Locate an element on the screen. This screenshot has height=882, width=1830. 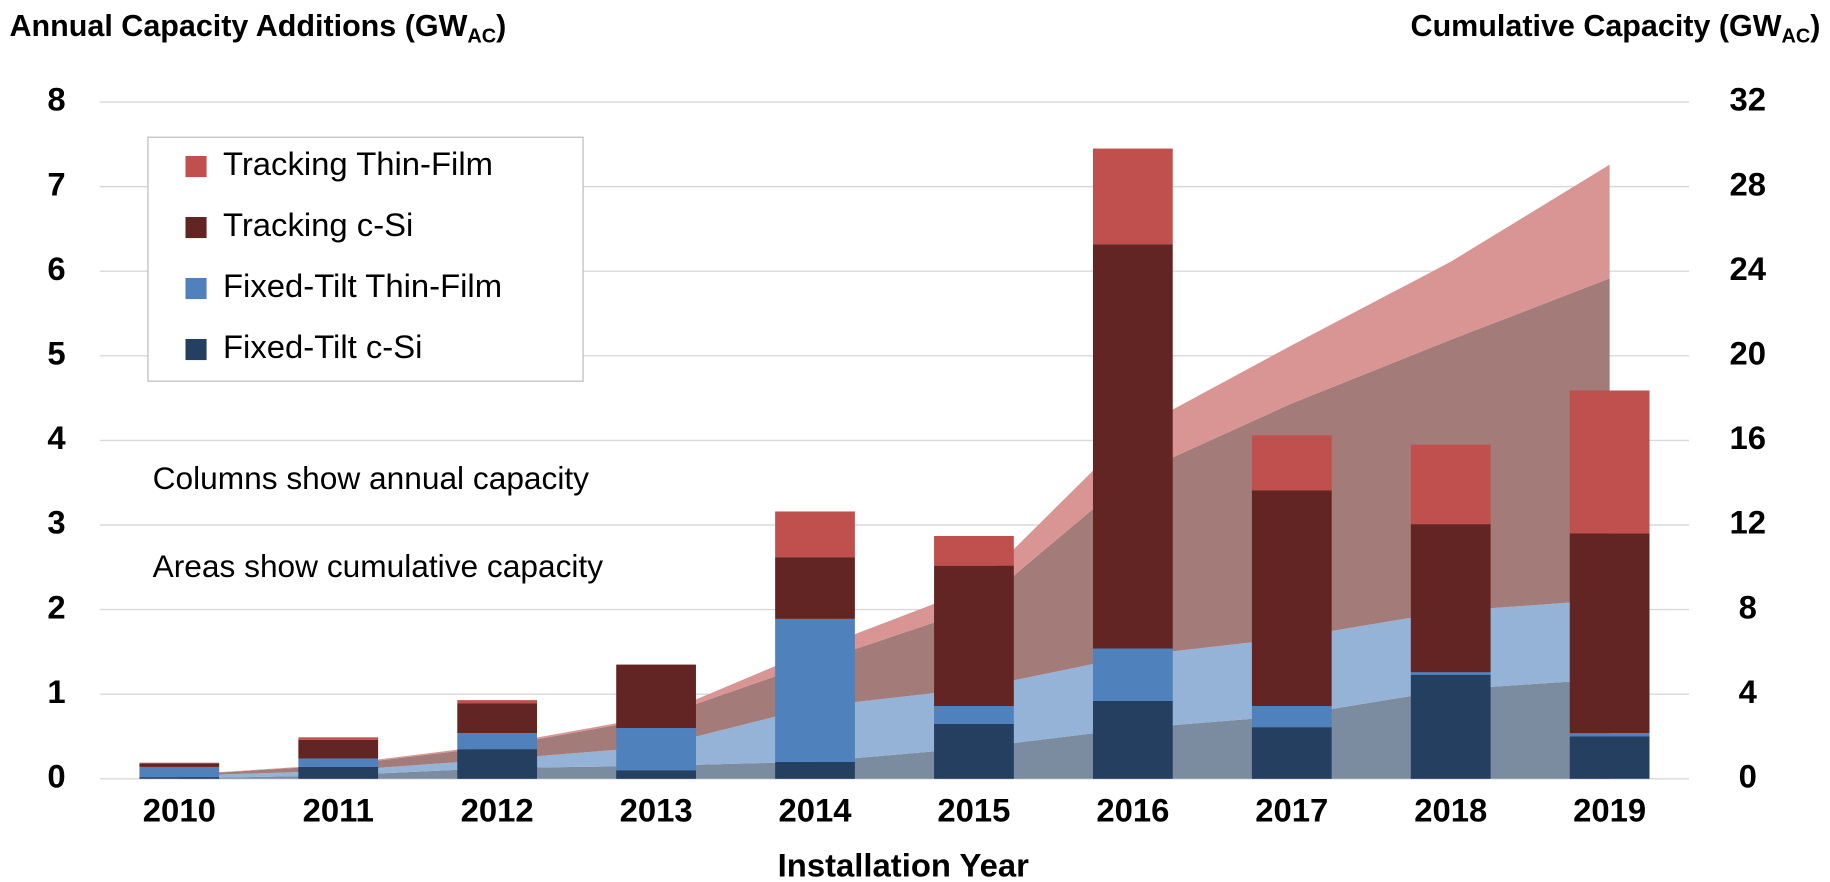
x-tick-label: 2011 is located at coordinates (338, 809).